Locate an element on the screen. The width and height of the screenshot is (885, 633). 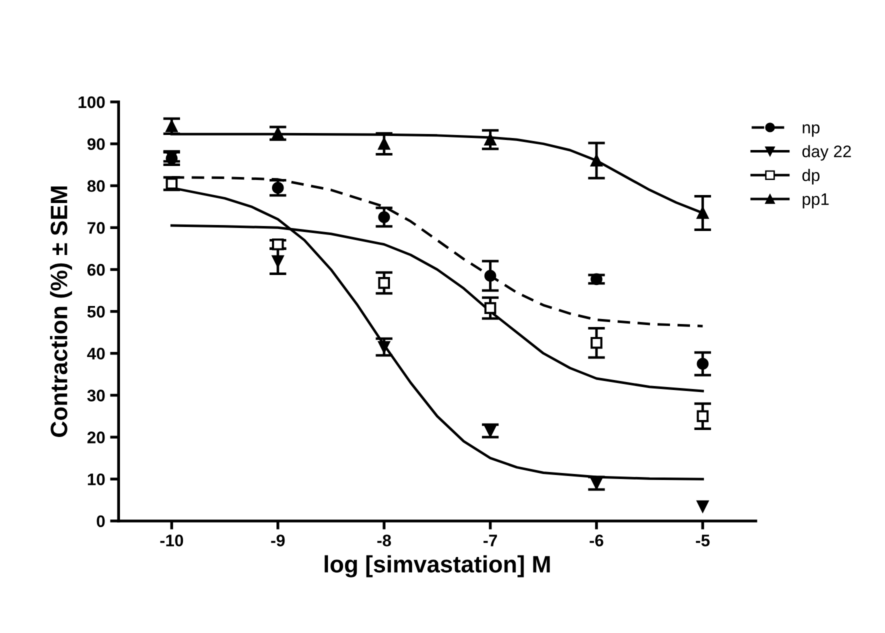
y-tick-label: 10 is located at coordinates (96, 479).